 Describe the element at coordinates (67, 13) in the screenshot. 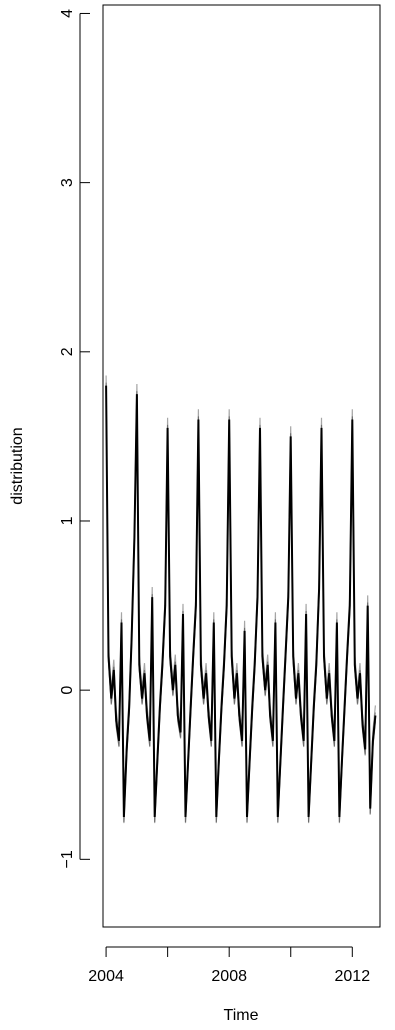

I see `y-tick-label: 4` at that location.